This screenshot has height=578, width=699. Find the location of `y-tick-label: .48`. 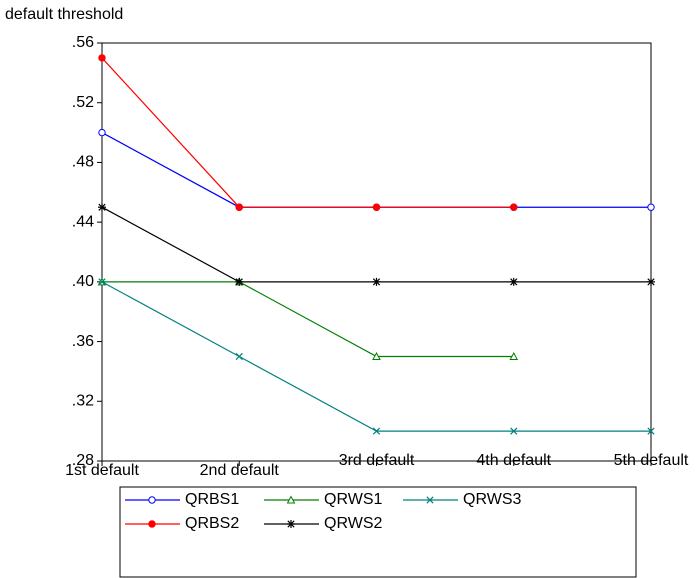

y-tick-label: .48 is located at coordinates (83, 162).